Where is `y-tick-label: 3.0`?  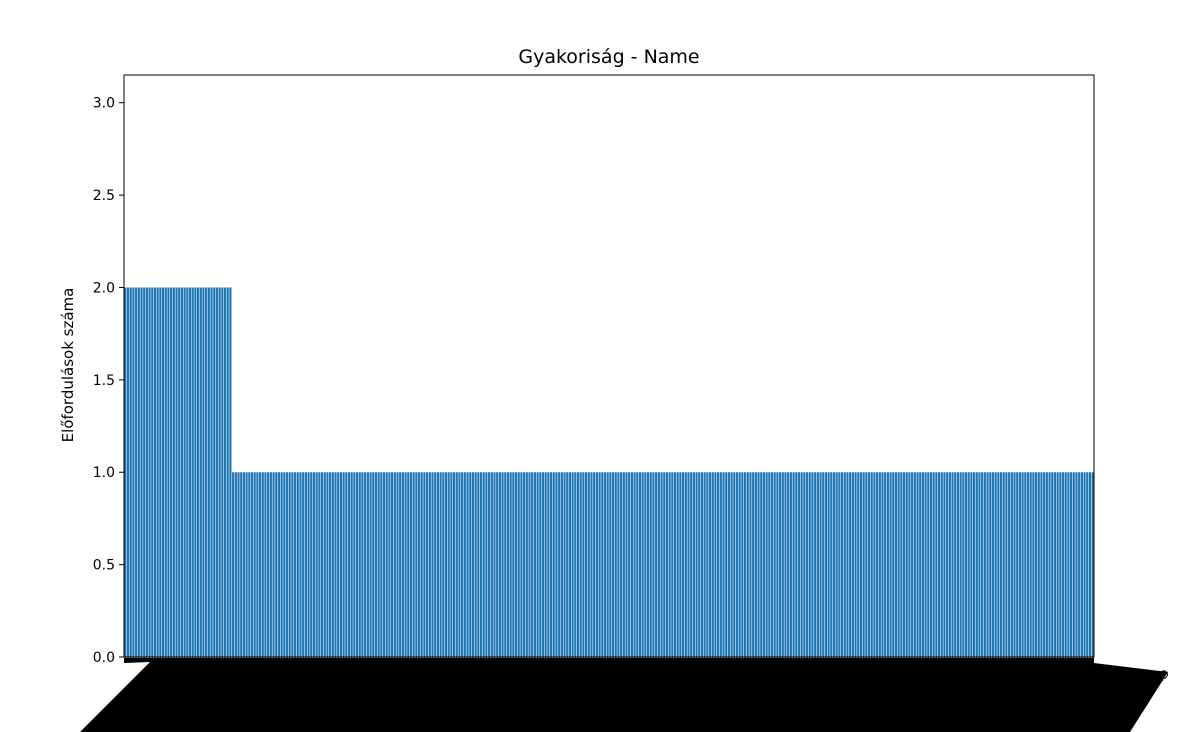
y-tick-label: 3.0 is located at coordinates (104, 104).